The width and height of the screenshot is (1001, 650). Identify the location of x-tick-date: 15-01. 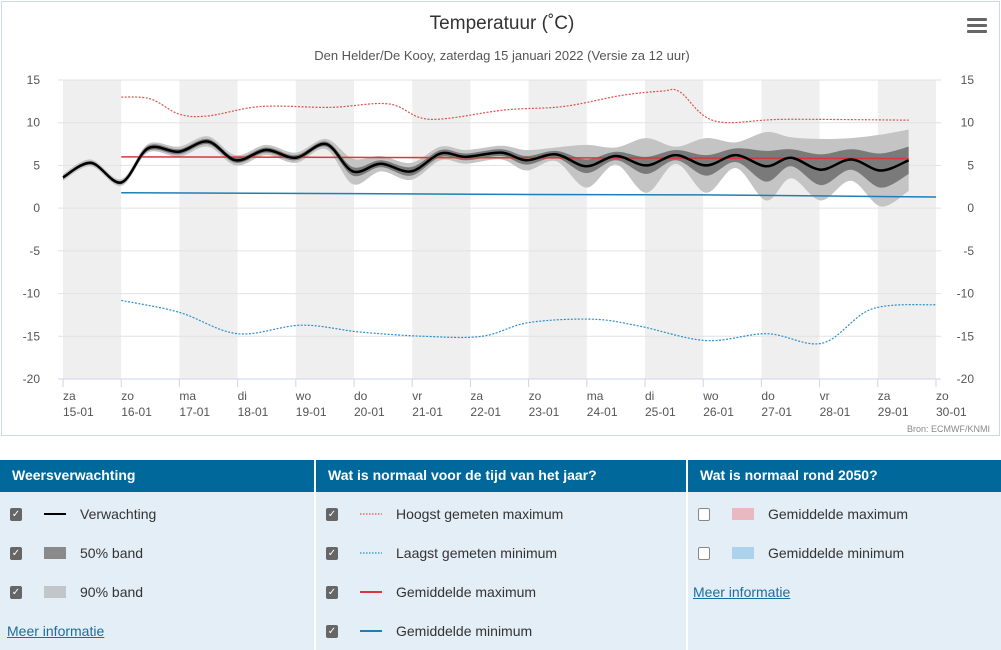
(78, 412).